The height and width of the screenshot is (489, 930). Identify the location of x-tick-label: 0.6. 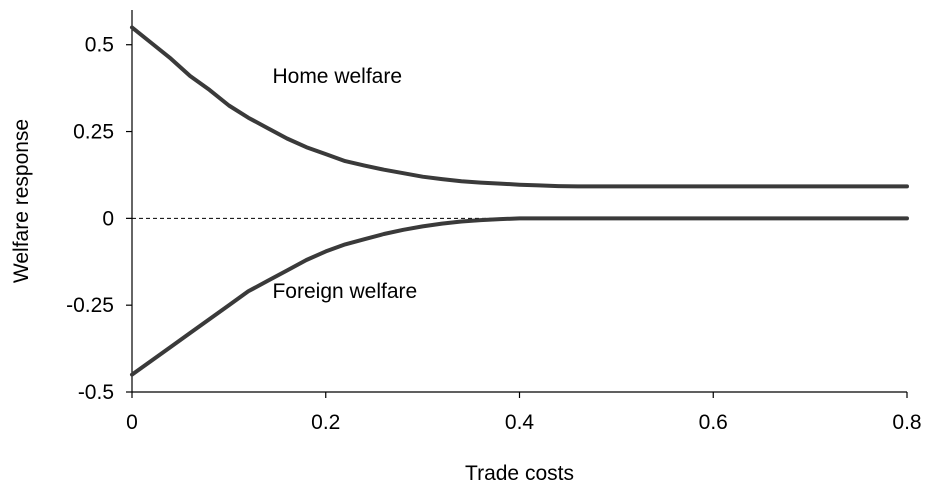
(713, 422).